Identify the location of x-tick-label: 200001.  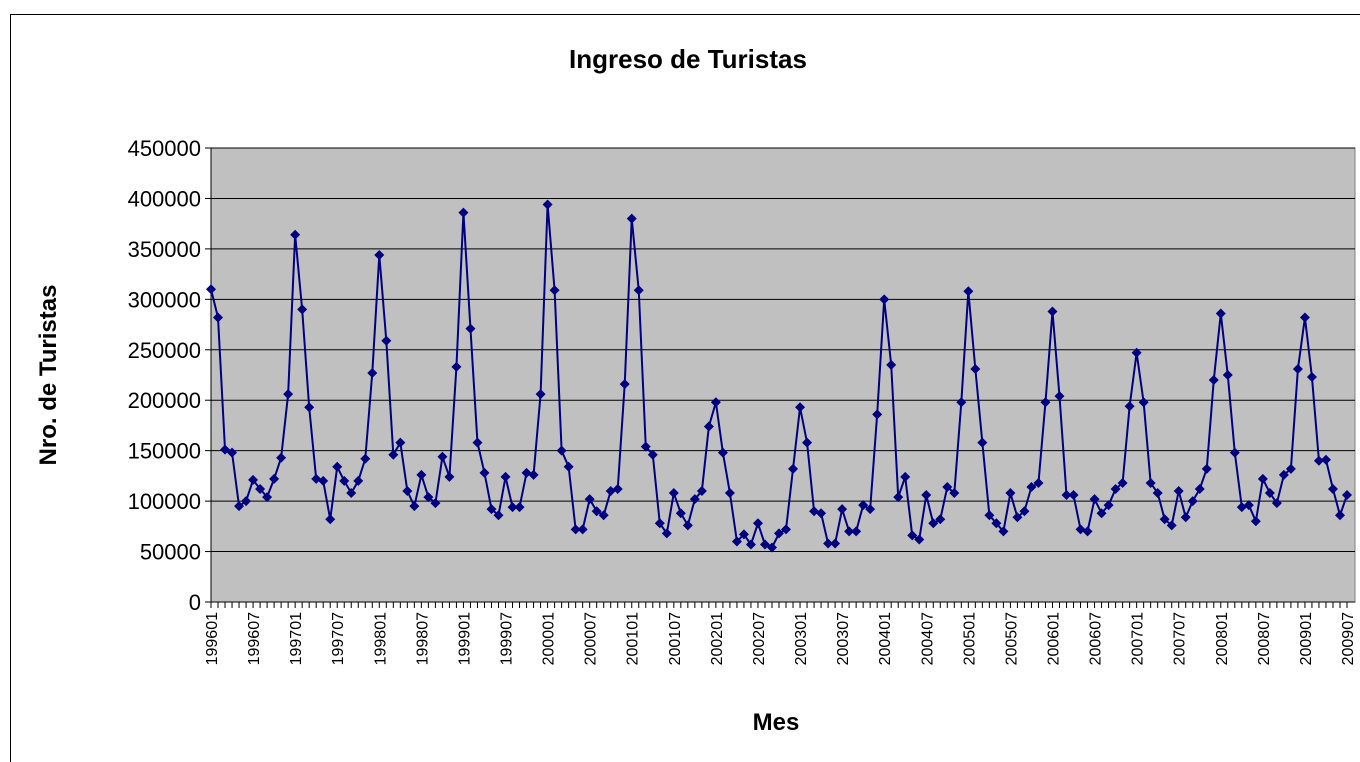
(549, 638).